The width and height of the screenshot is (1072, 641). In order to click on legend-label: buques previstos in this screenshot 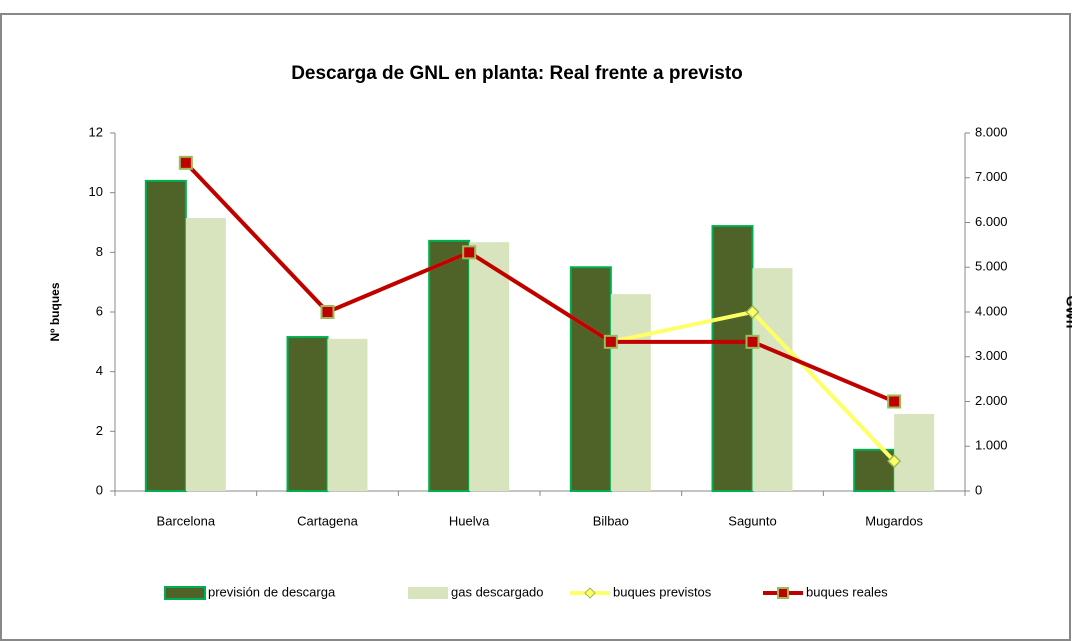, I will do `click(662, 591)`.